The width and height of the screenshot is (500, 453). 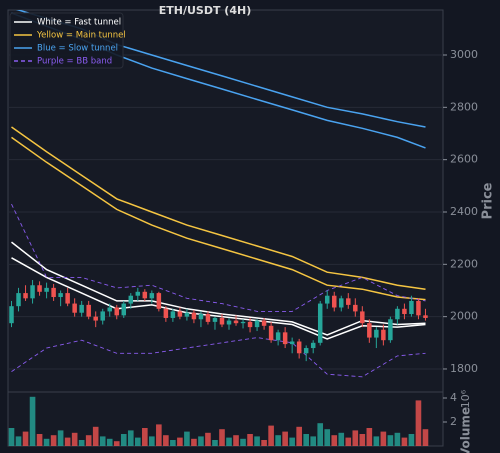 I want to click on y-tick-label: 4, so click(x=453, y=397).